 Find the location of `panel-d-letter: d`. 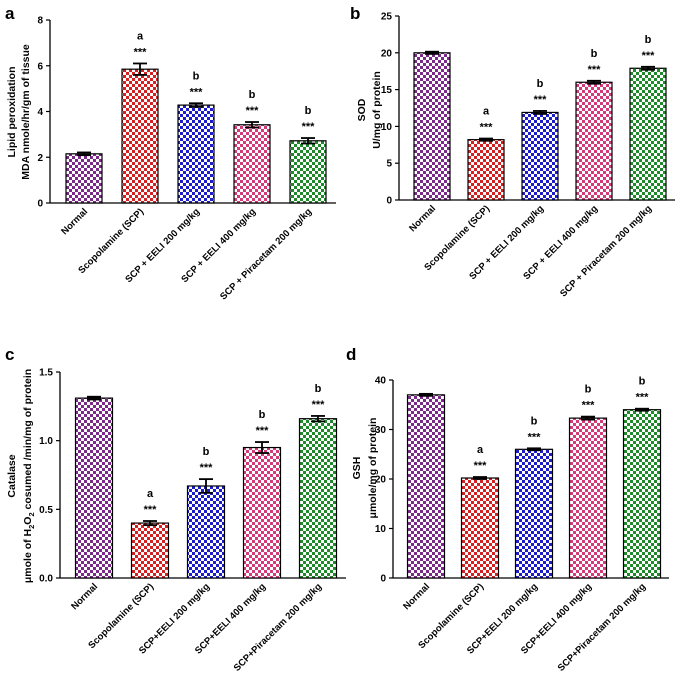

panel-d-letter: d is located at coordinates (351, 354).